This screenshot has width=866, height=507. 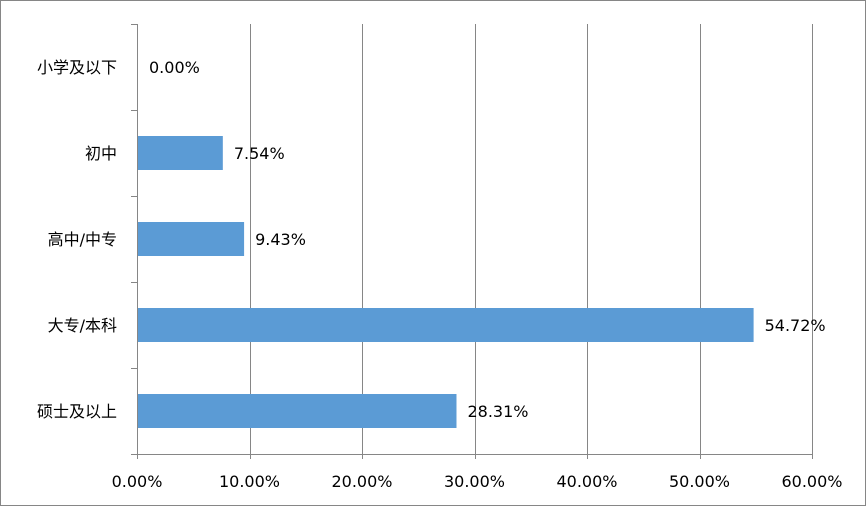 What do you see at coordinates (137, 481) in the screenshot?
I see `x-tick-label: 0.00%` at bounding box center [137, 481].